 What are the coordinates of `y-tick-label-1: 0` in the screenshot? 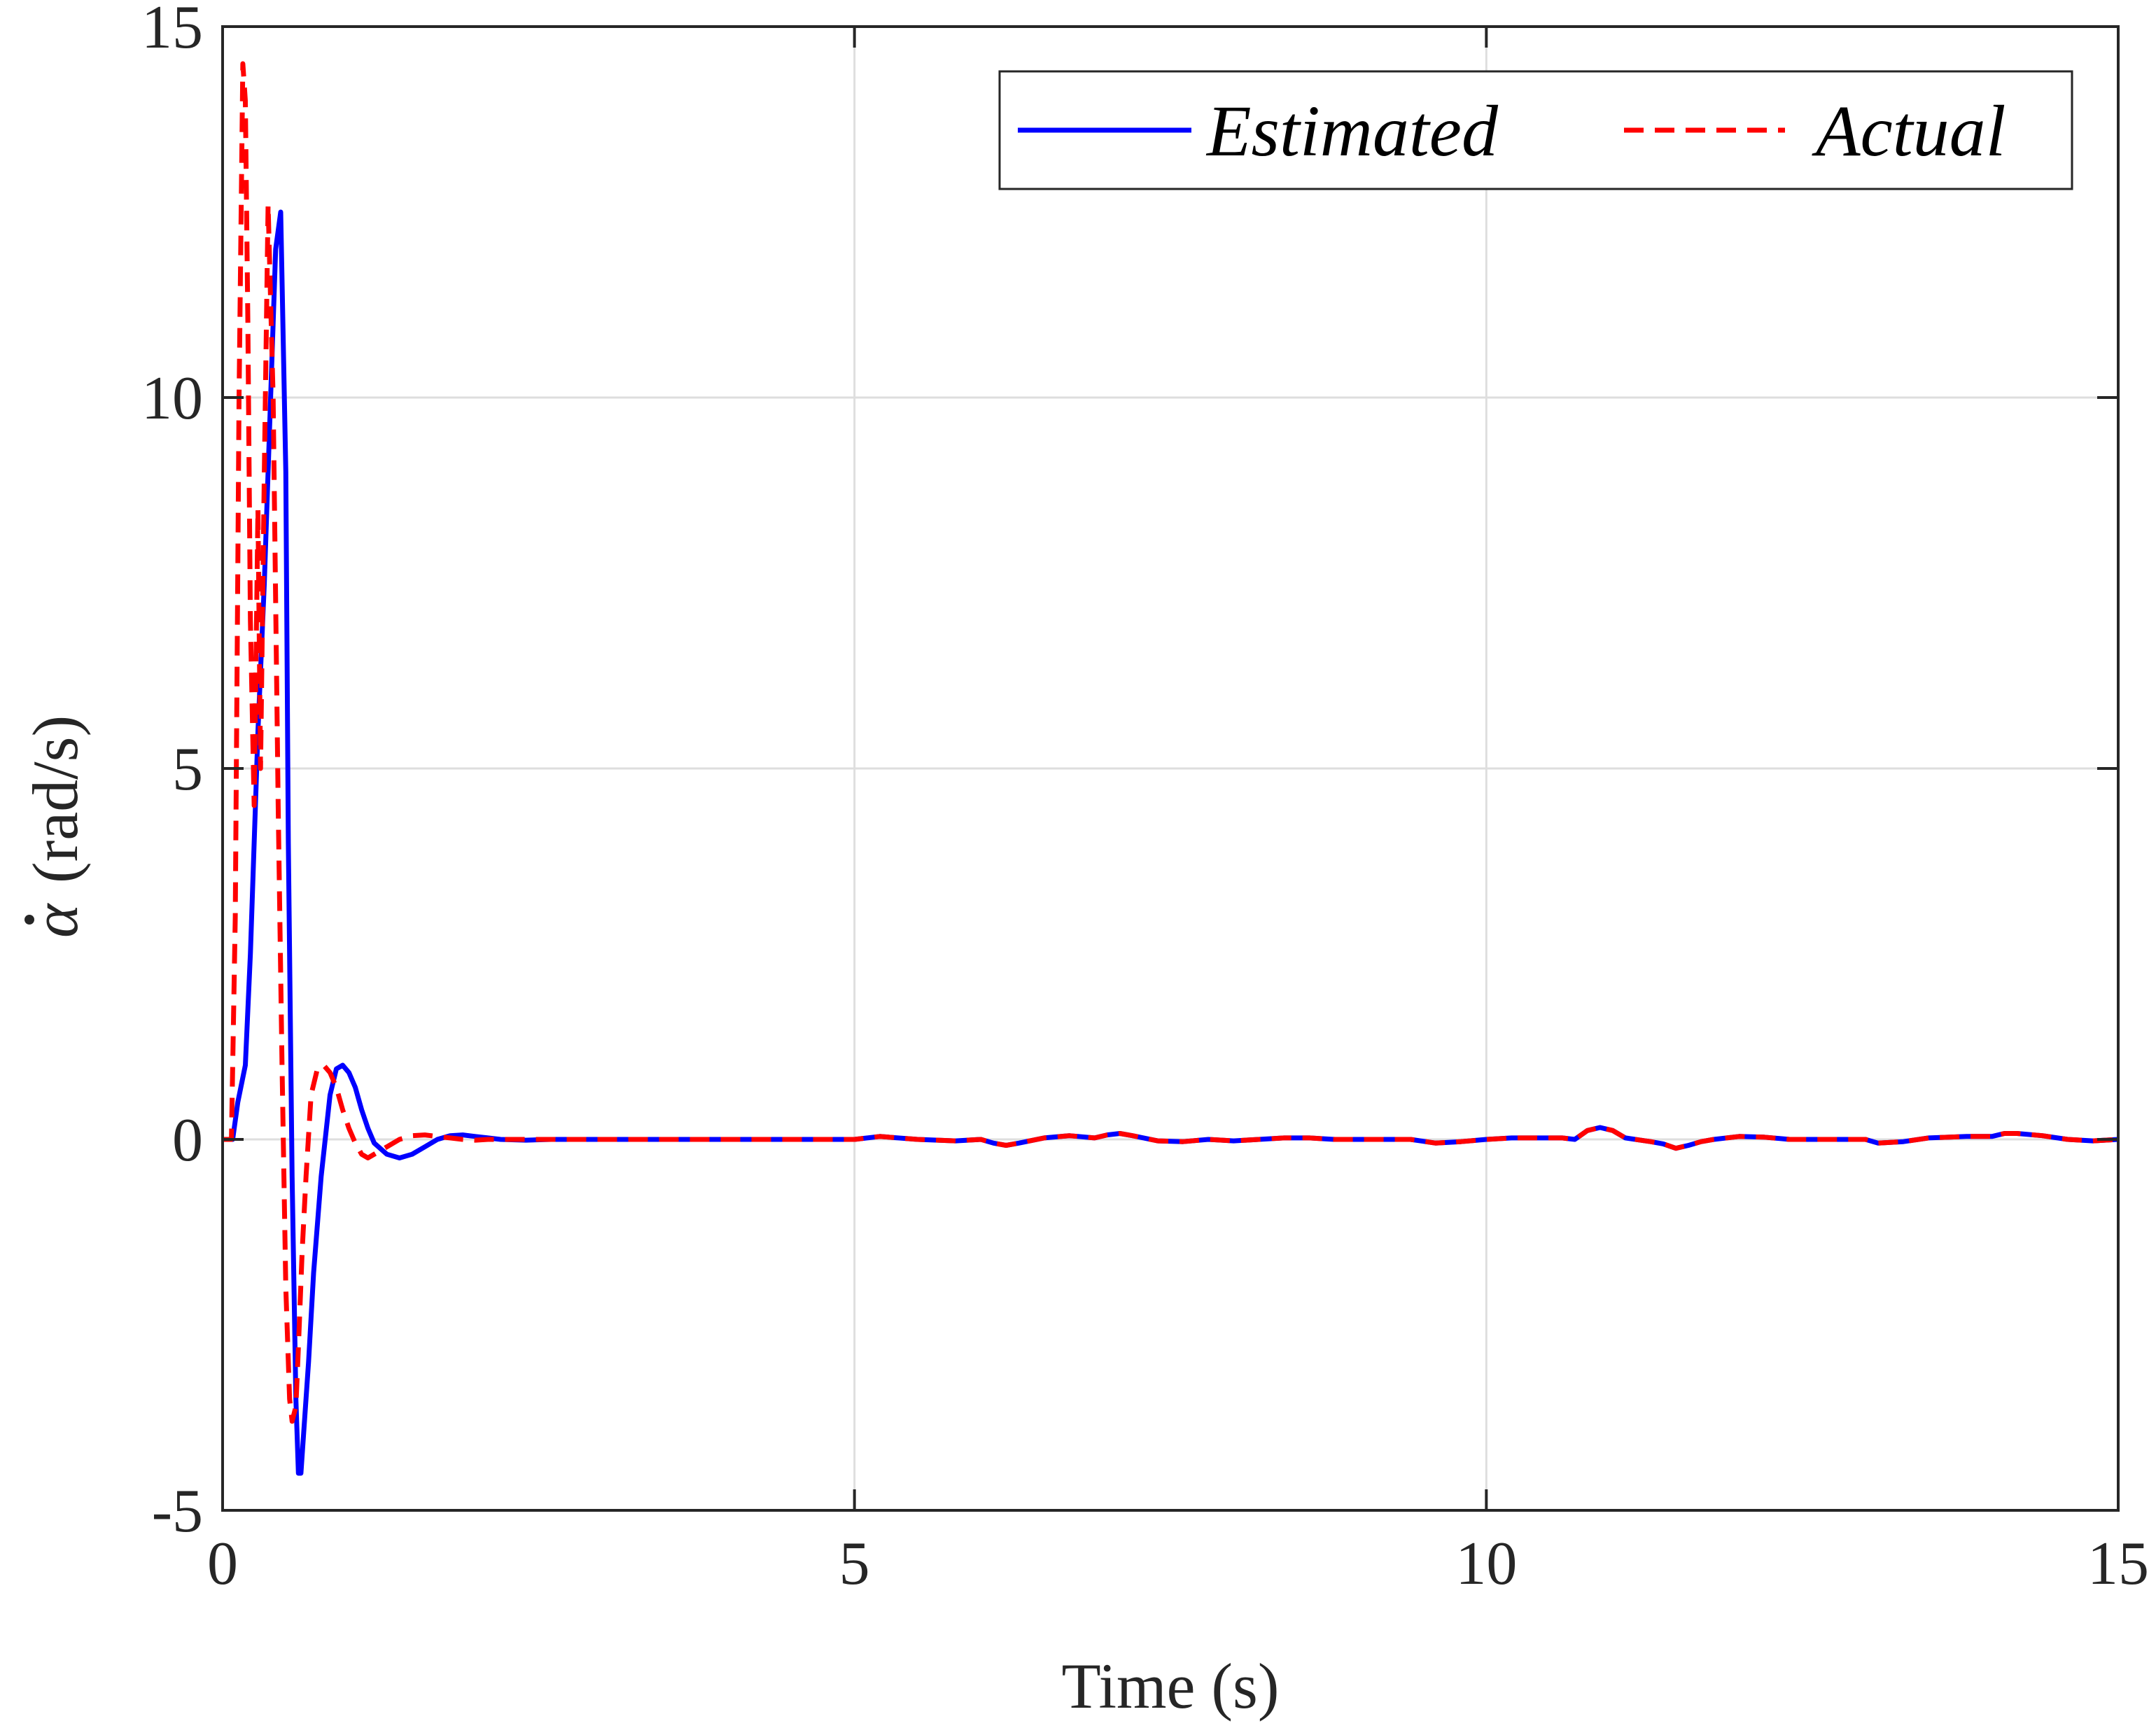 It's located at (187, 1140).